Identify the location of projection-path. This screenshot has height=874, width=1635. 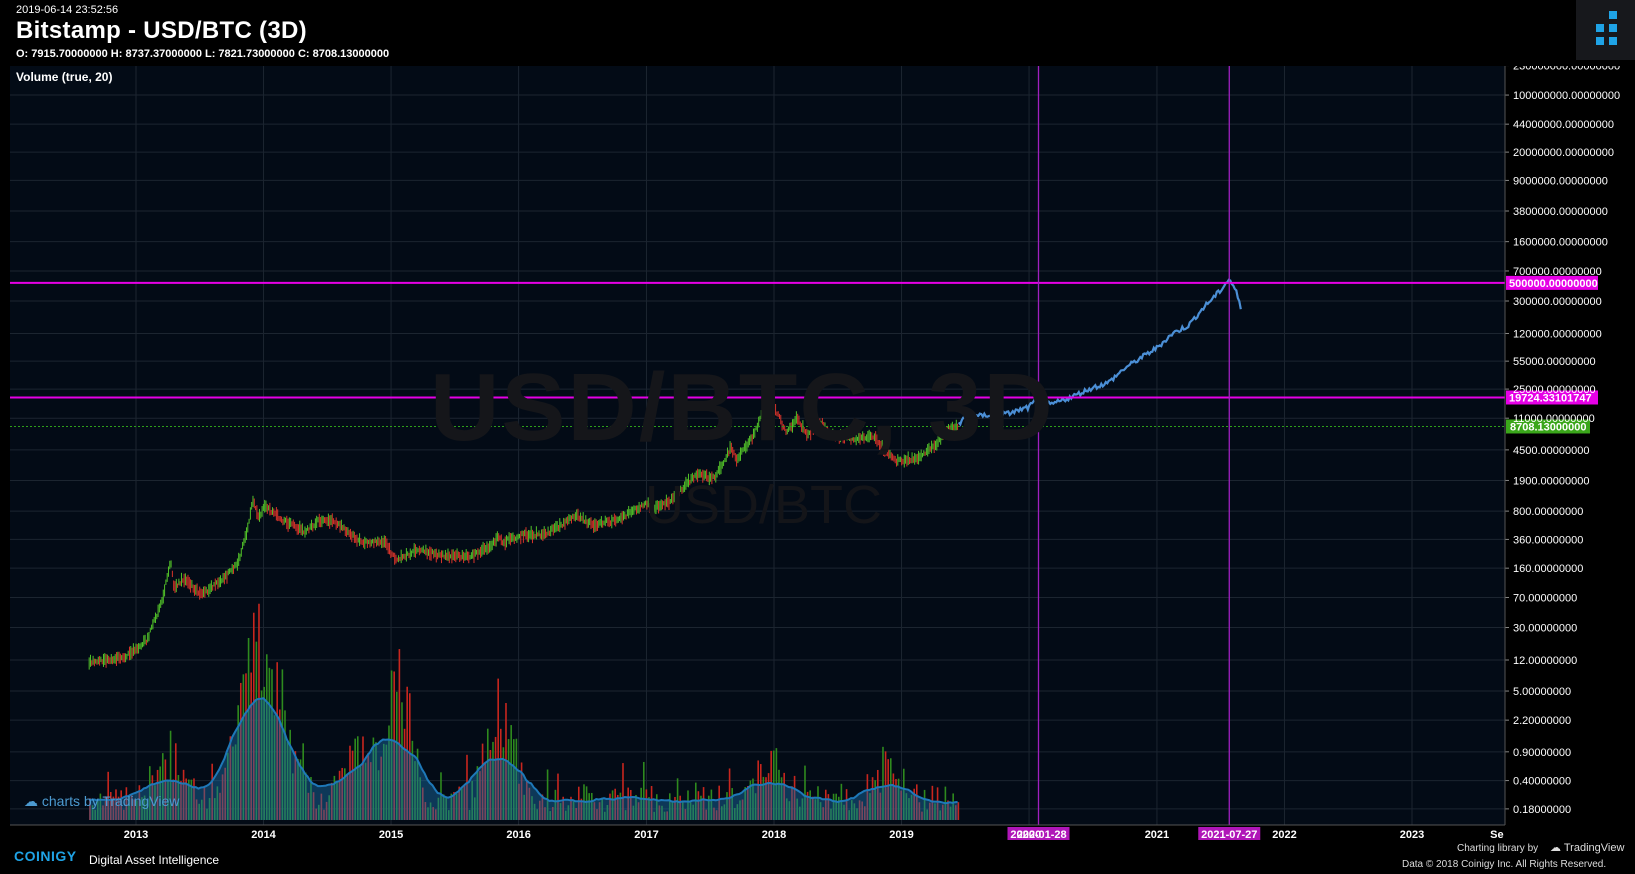
(1099, 352).